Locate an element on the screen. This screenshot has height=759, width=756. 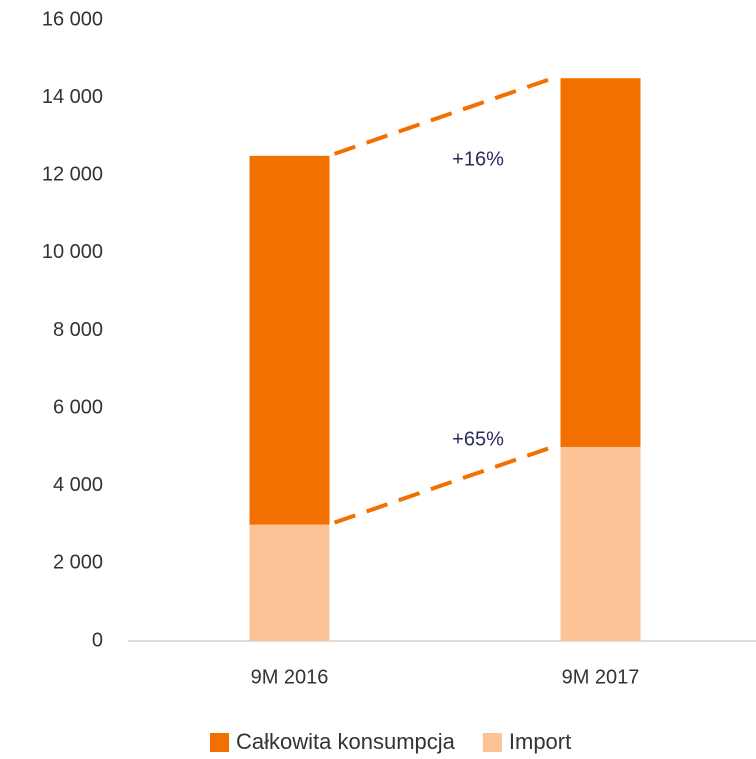
y-tick-label: 2 000 is located at coordinates (78, 563).